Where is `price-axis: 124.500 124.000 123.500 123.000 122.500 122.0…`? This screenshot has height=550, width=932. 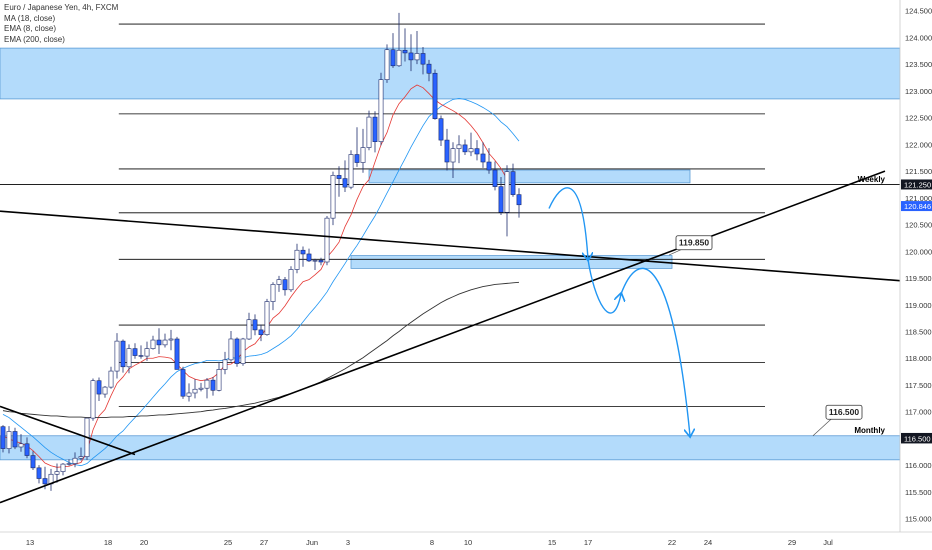 price-axis: 124.500 124.000 123.500 123.000 122.500 122.0… is located at coordinates (915, 266).